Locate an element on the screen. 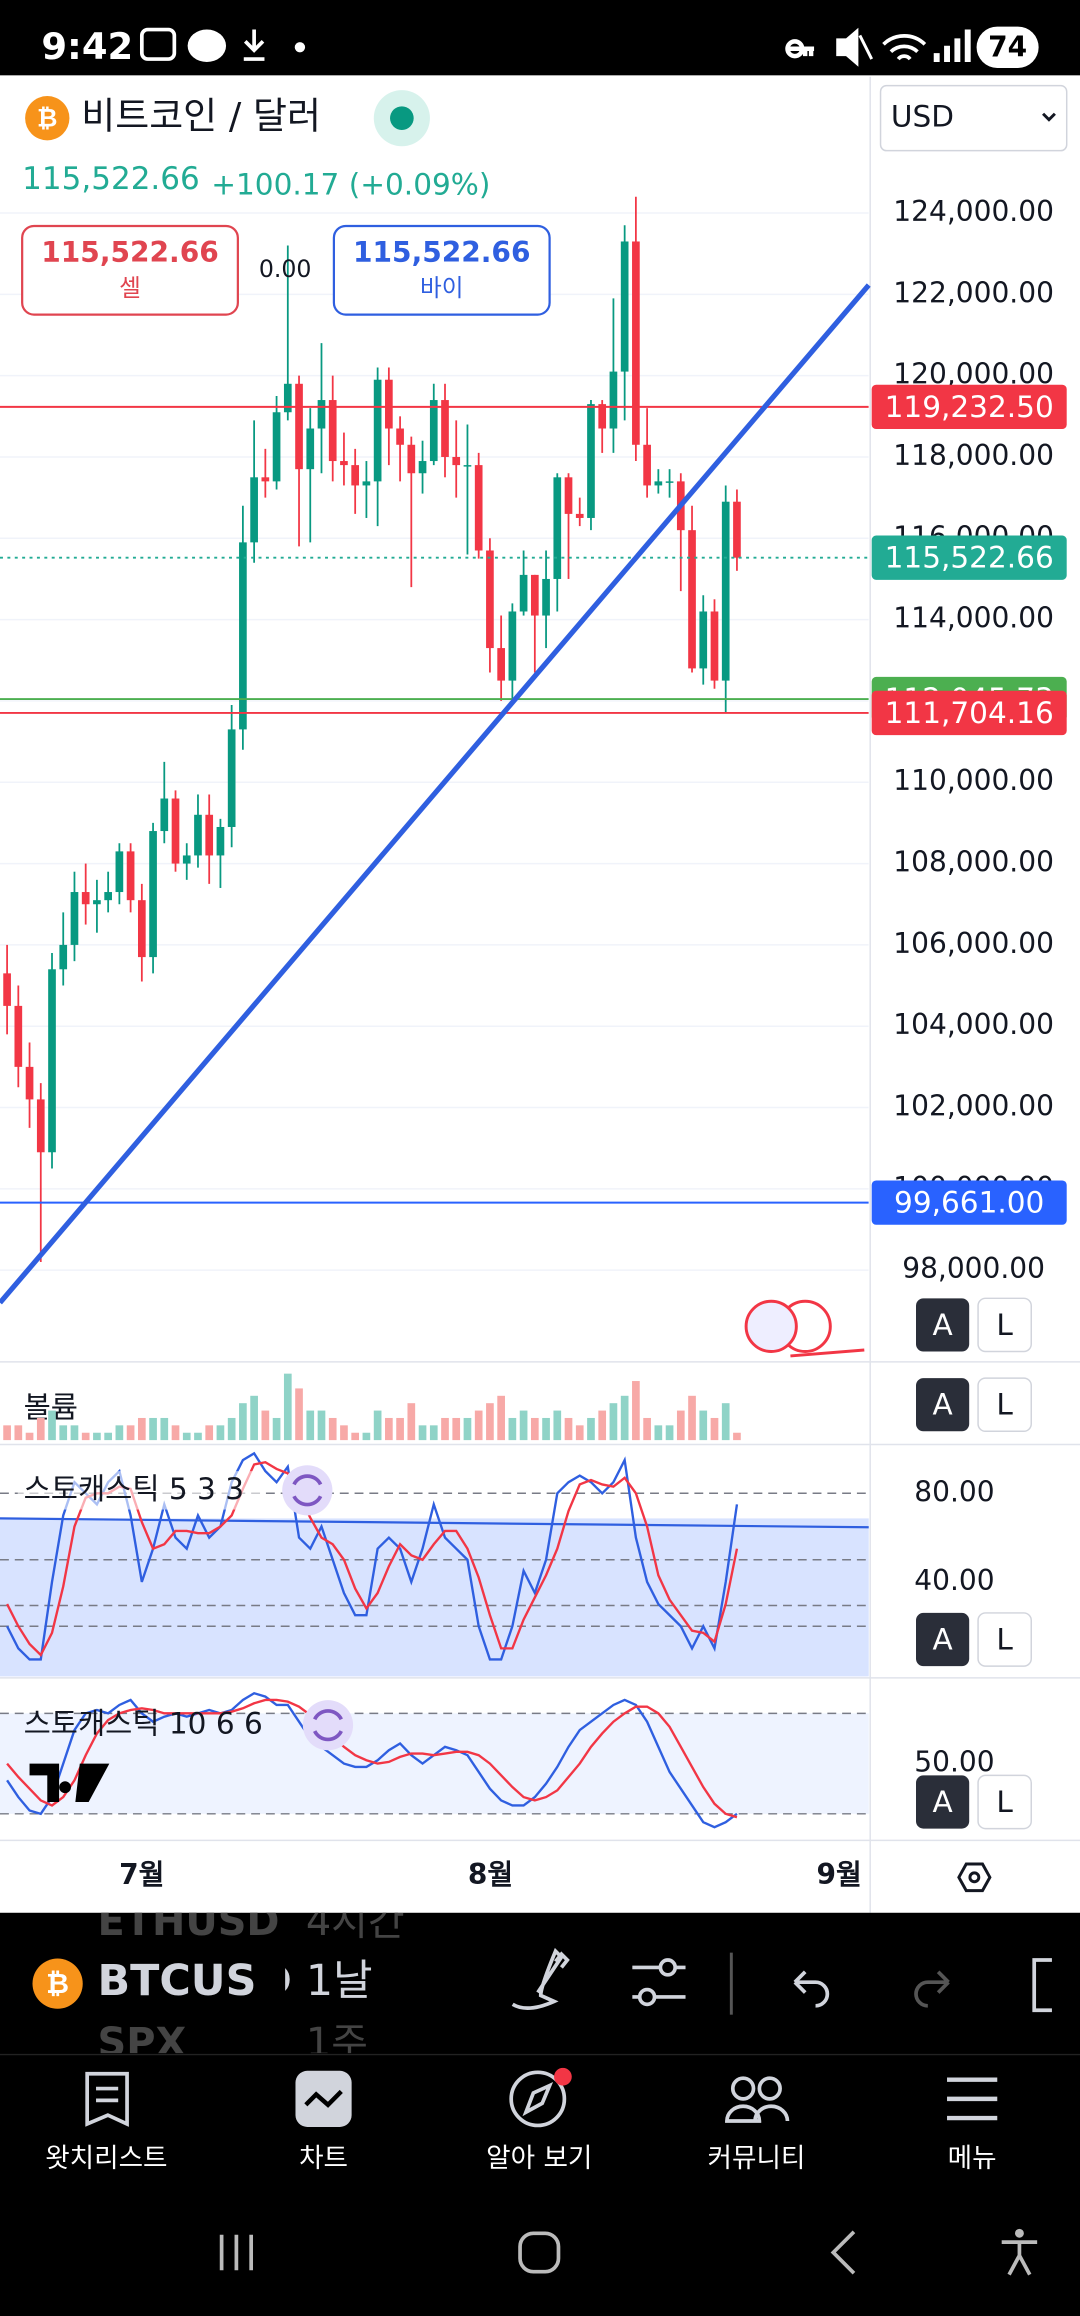  refresh-icon is located at coordinates (307, 1490).